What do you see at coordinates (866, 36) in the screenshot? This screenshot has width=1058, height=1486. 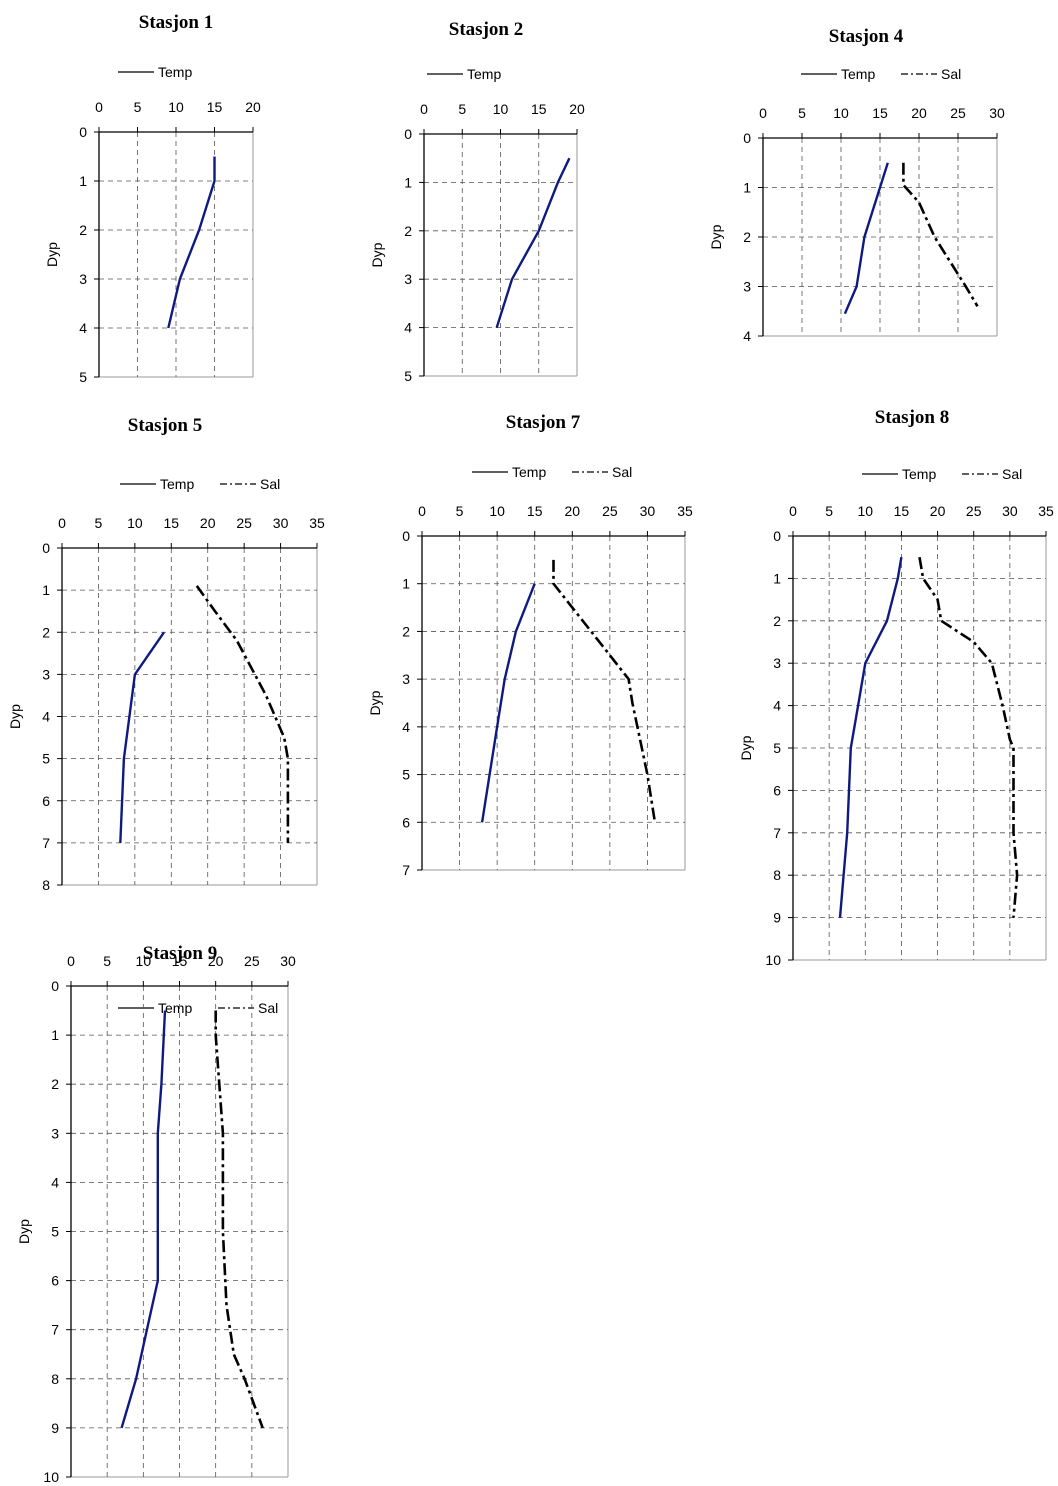 I see `chart-title: Stasjon 4` at bounding box center [866, 36].